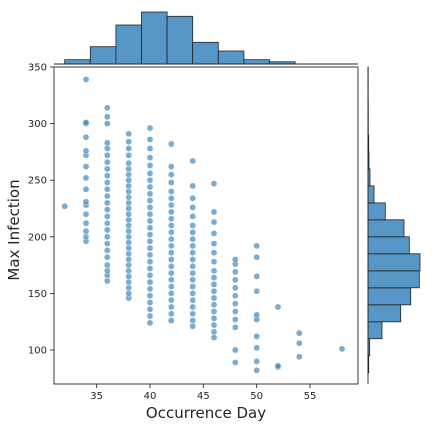 This screenshot has width=432, height=432. What do you see at coordinates (37, 351) in the screenshot?
I see `y-tick-label: 100` at bounding box center [37, 351].